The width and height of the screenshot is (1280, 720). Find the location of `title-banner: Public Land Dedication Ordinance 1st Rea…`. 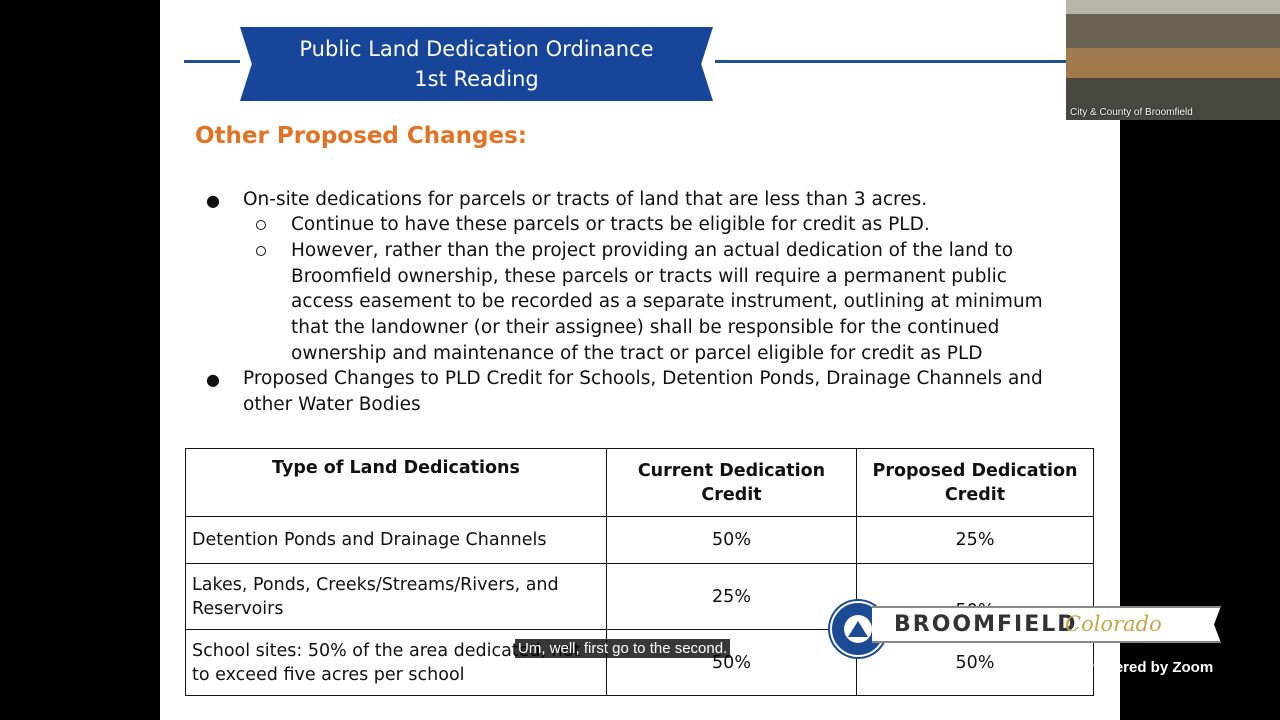

title-banner: Public Land Dedication Ordinance 1st Rea… is located at coordinates (476, 64).